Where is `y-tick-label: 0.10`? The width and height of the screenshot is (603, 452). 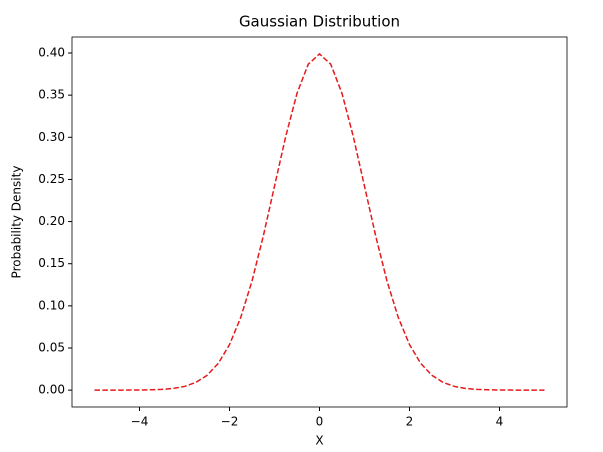
y-tick-label: 0.10 is located at coordinates (51, 305).